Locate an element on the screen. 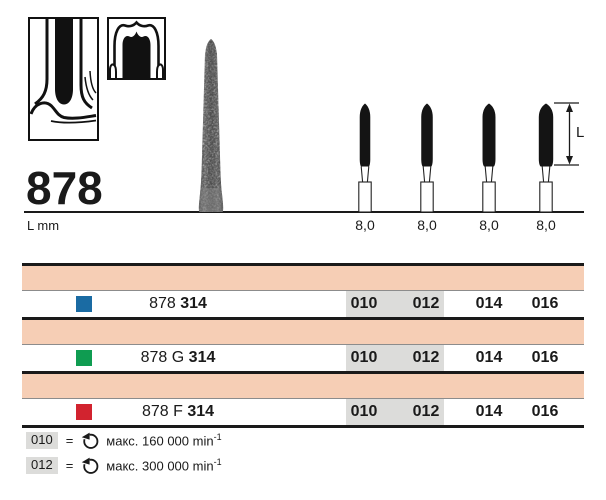 This screenshot has width=606, height=500. legend-row: 010 = макс. 160 000 min-1 is located at coordinates (124, 440).